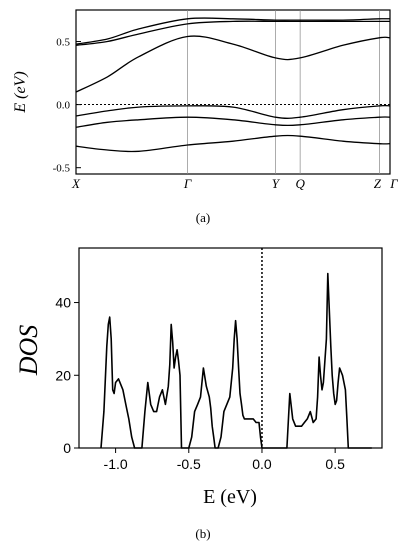 Image resolution: width=406 pixels, height=550 pixels. Describe the element at coordinates (116, 464) in the screenshot. I see `dos-x-tick-label: -1.0` at that location.